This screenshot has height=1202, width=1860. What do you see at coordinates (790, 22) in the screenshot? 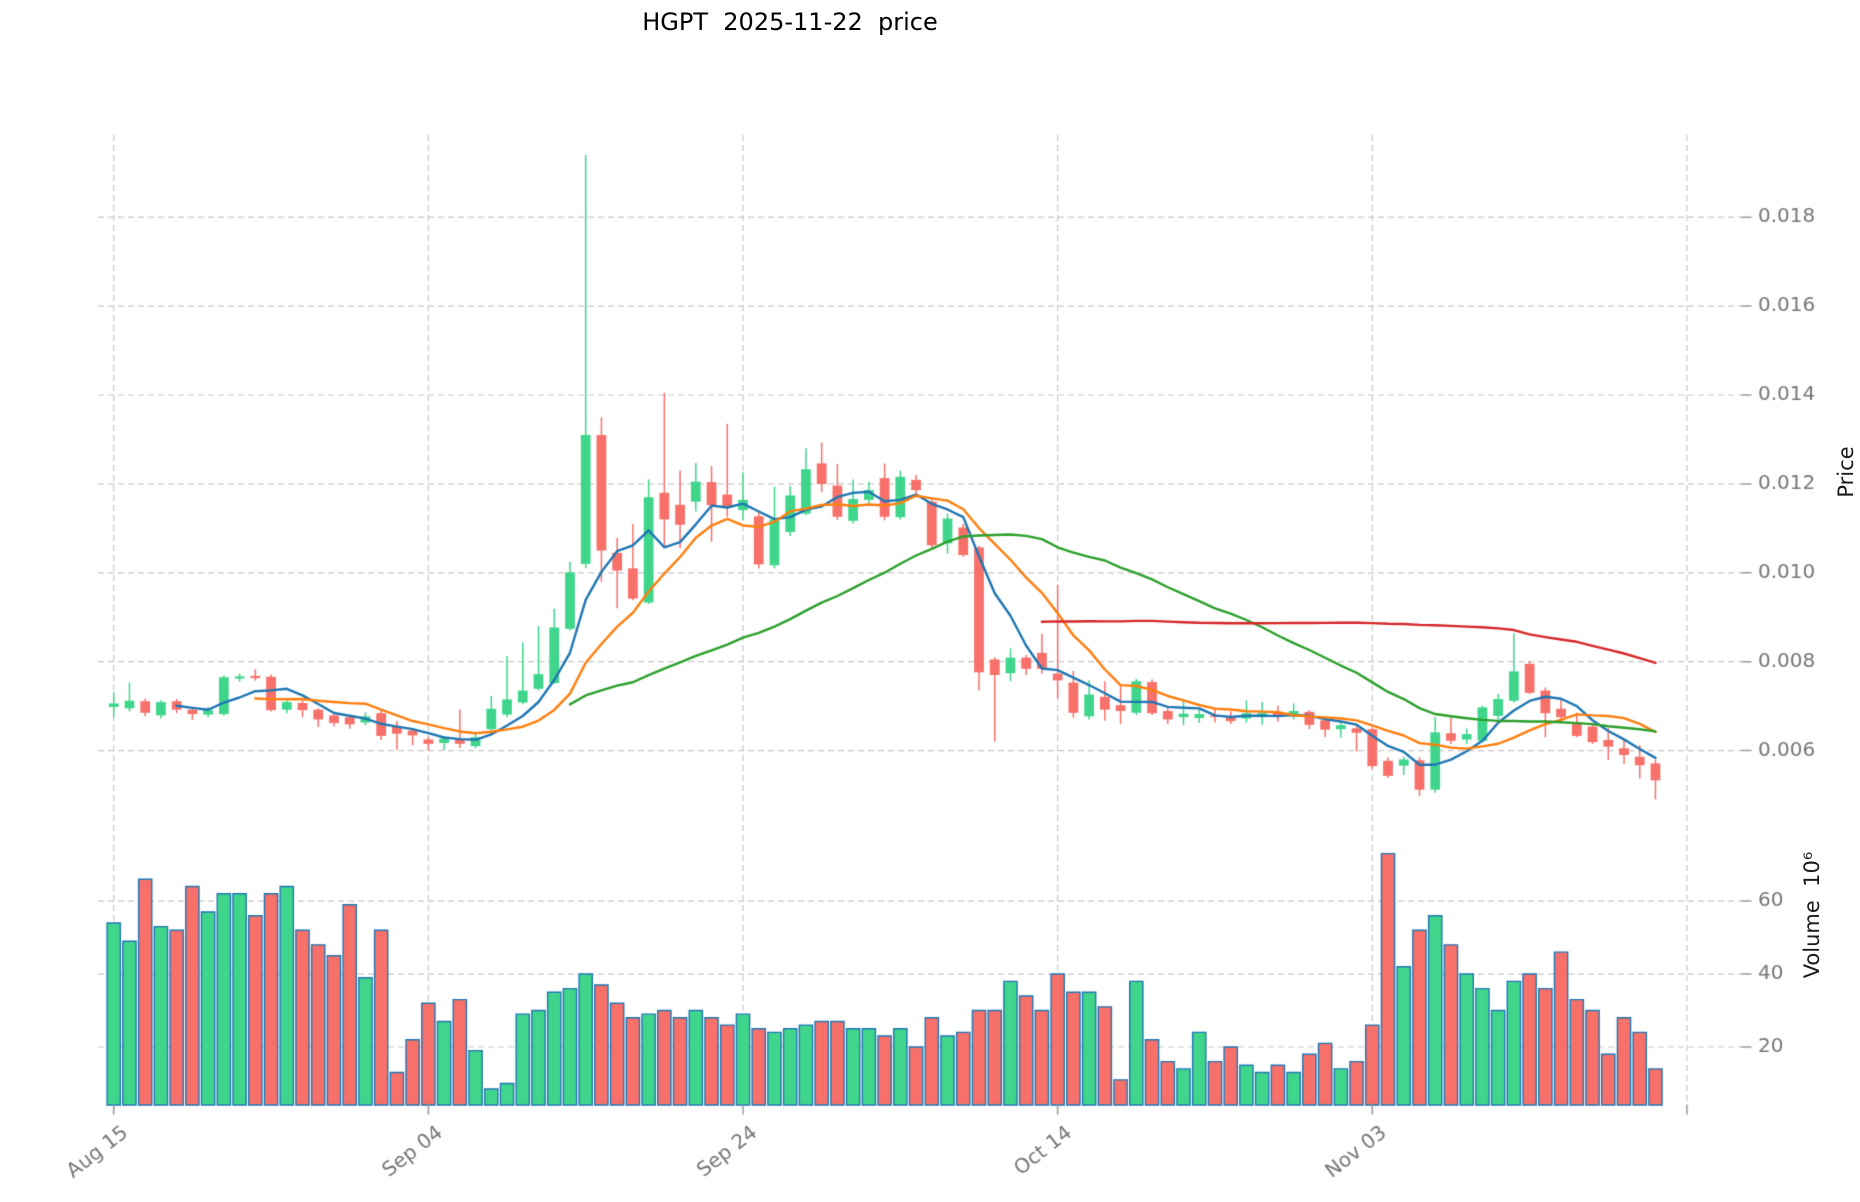
I see `chart-title: HGPT 2025-11-22 price` at bounding box center [790, 22].